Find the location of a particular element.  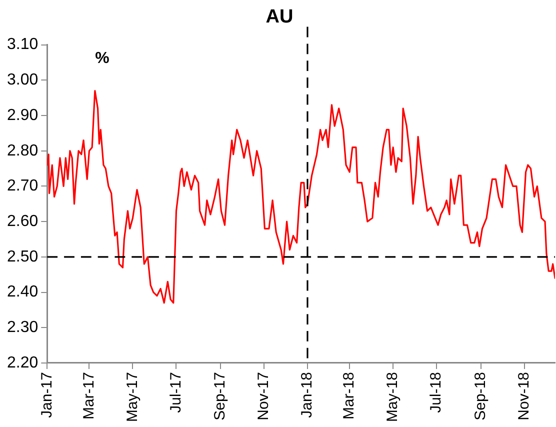

x-tick-label: Sep-18 is located at coordinates (480, 396).